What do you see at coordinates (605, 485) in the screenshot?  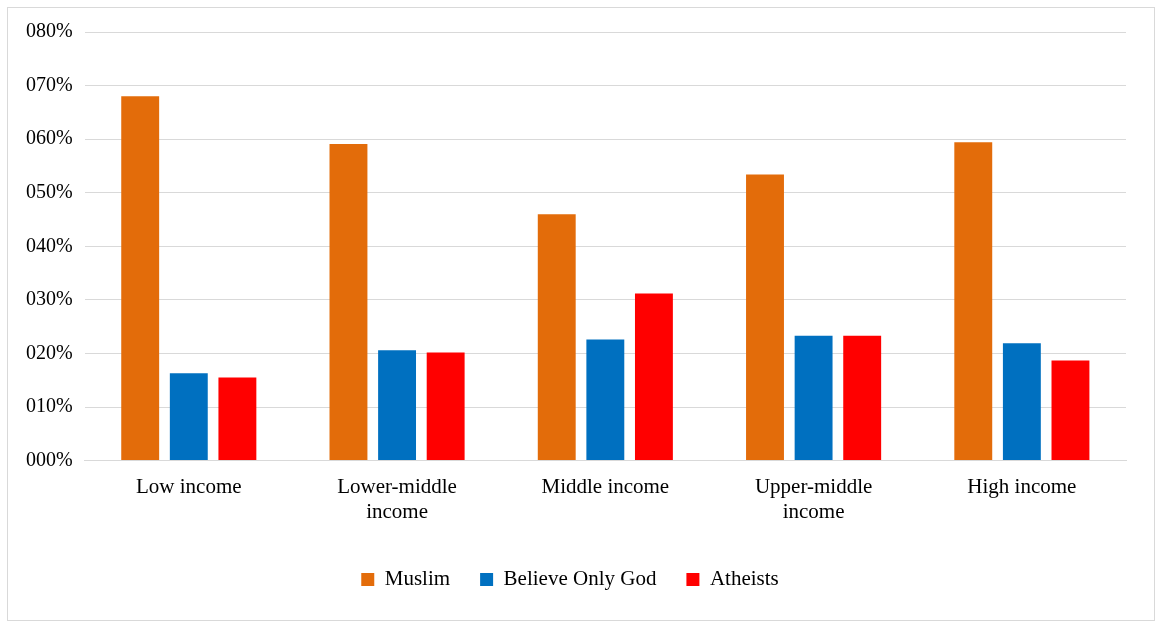 I see `x-tick-label: Middle income` at bounding box center [605, 485].